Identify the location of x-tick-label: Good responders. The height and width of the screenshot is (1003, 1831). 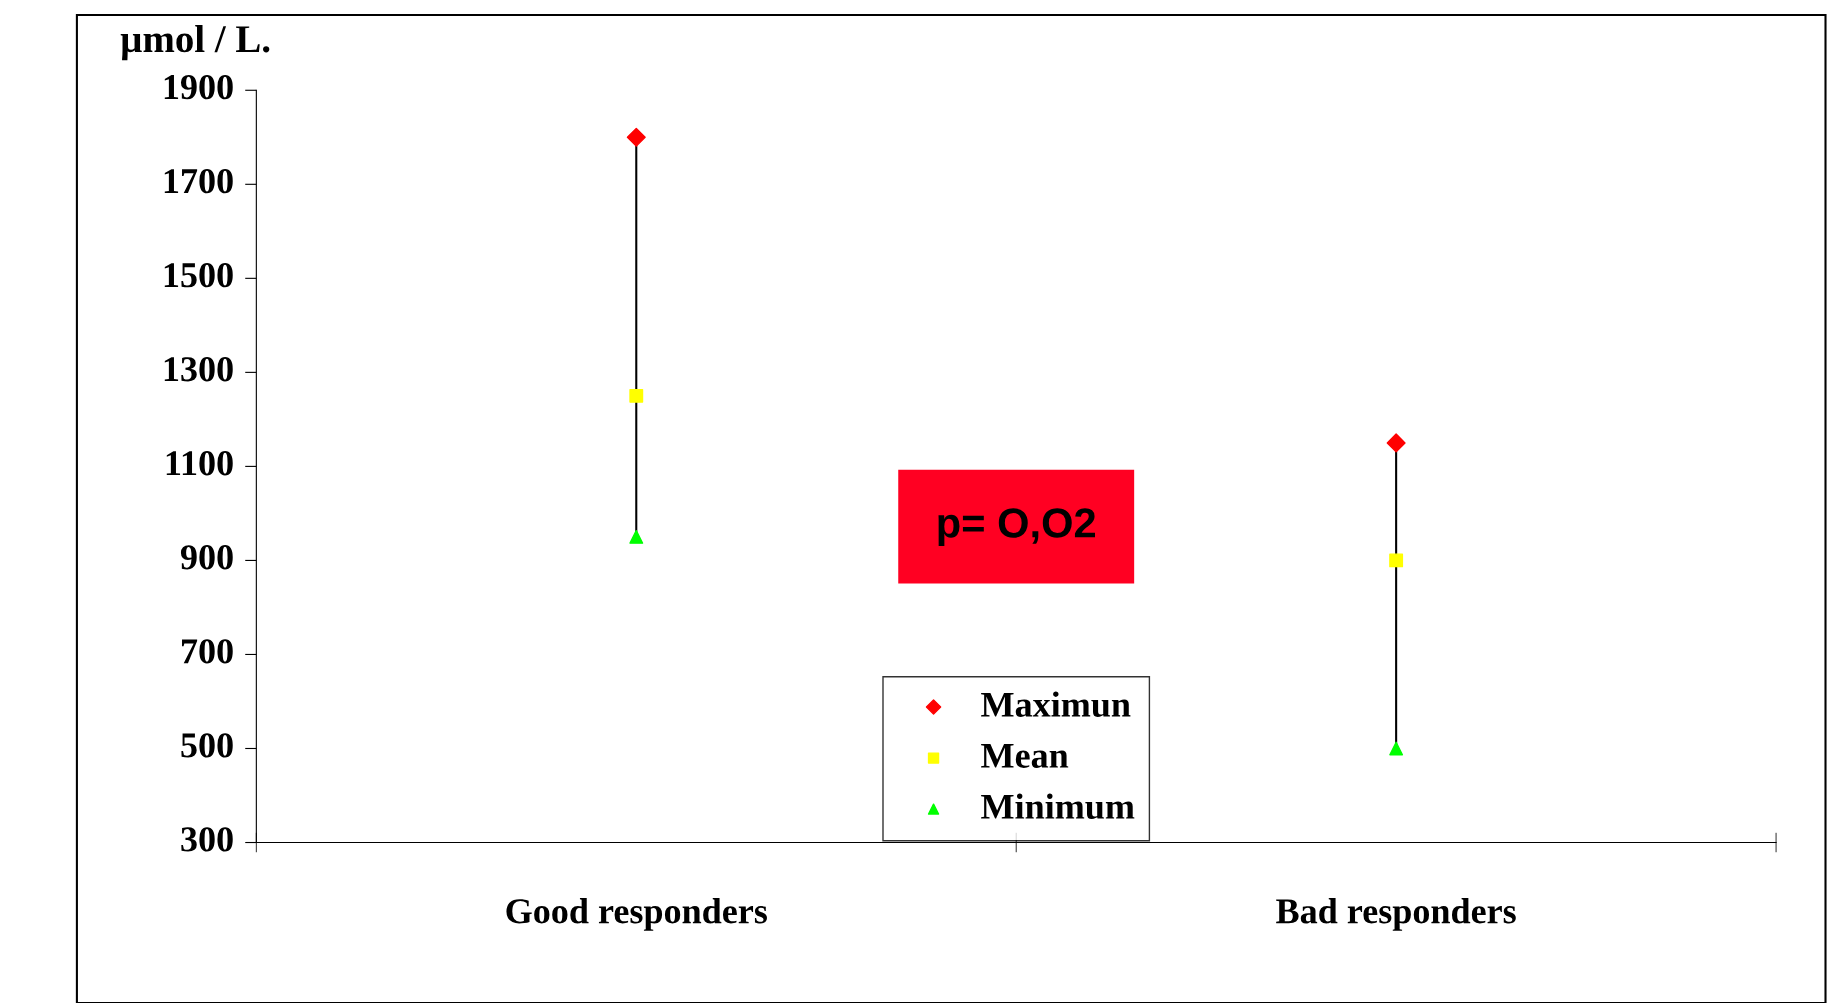
(636, 914).